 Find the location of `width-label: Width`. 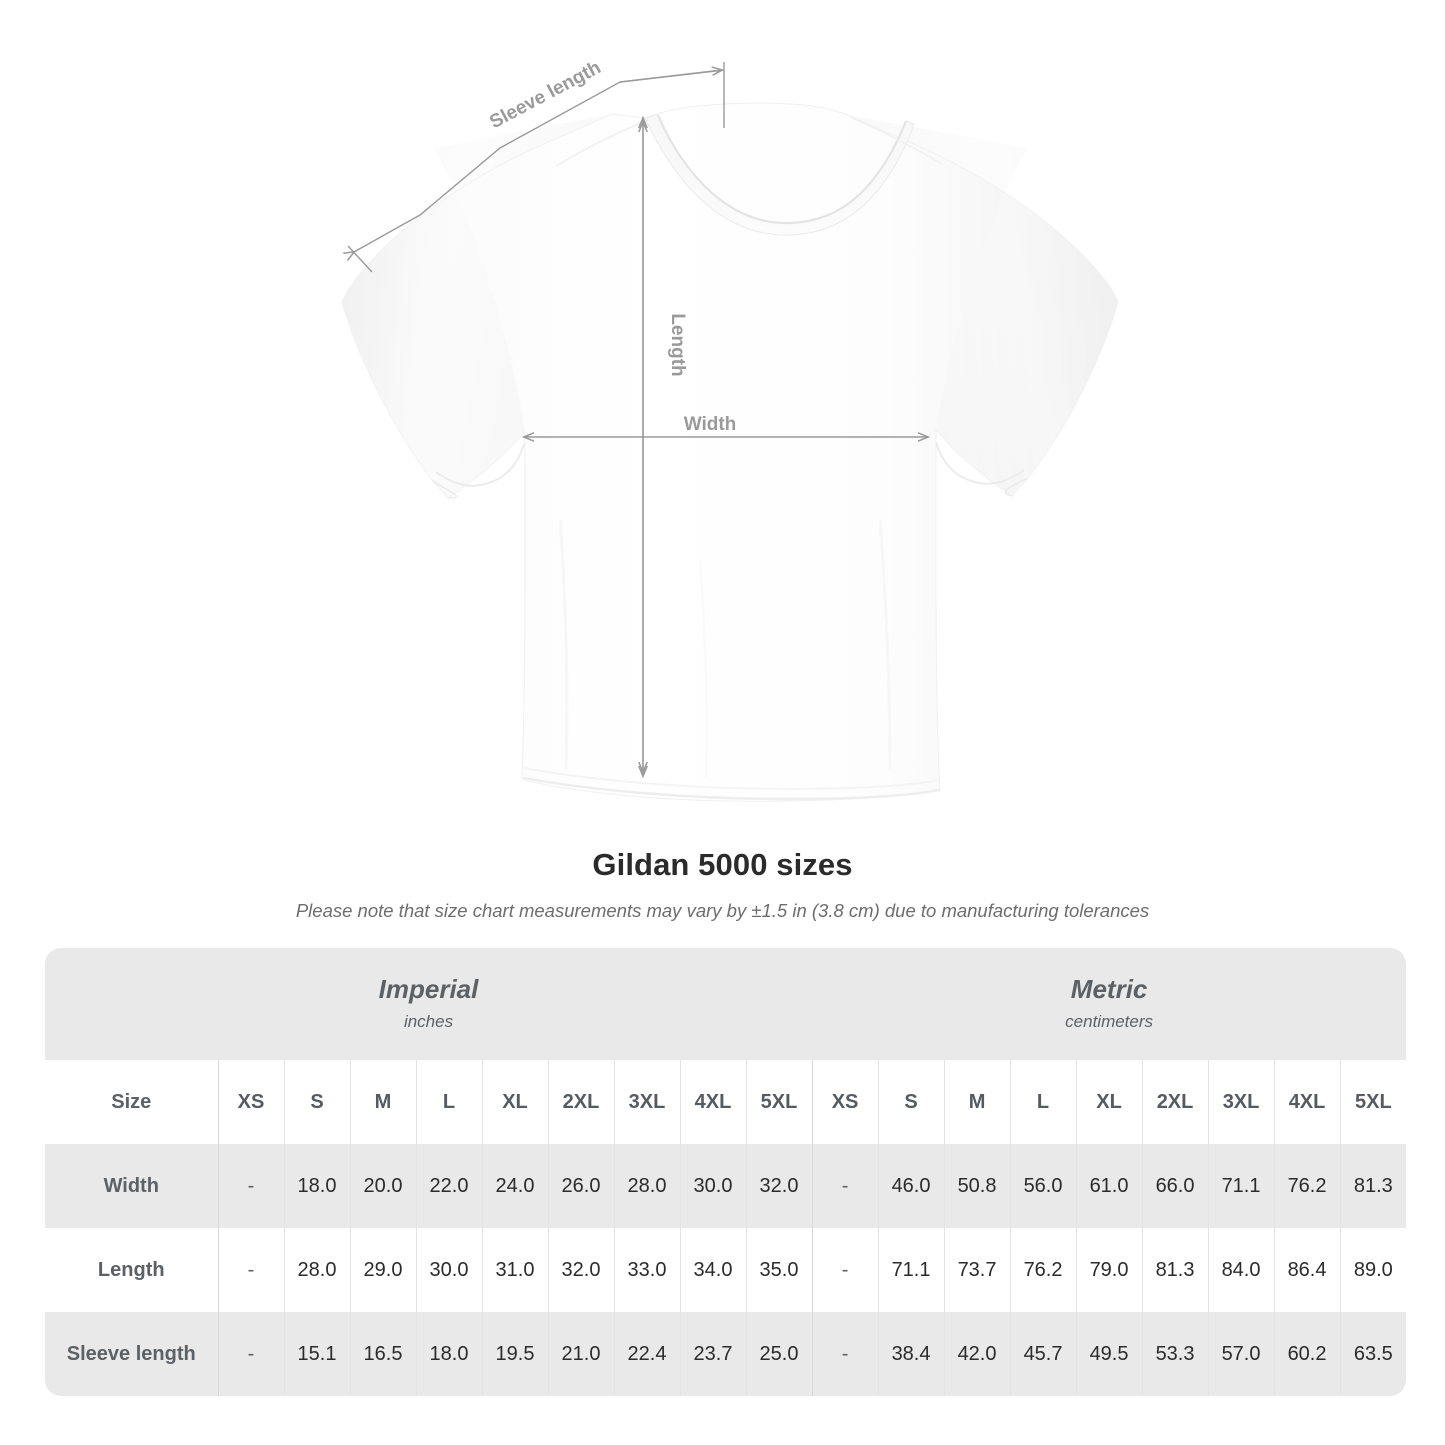

width-label: Width is located at coordinates (710, 424).